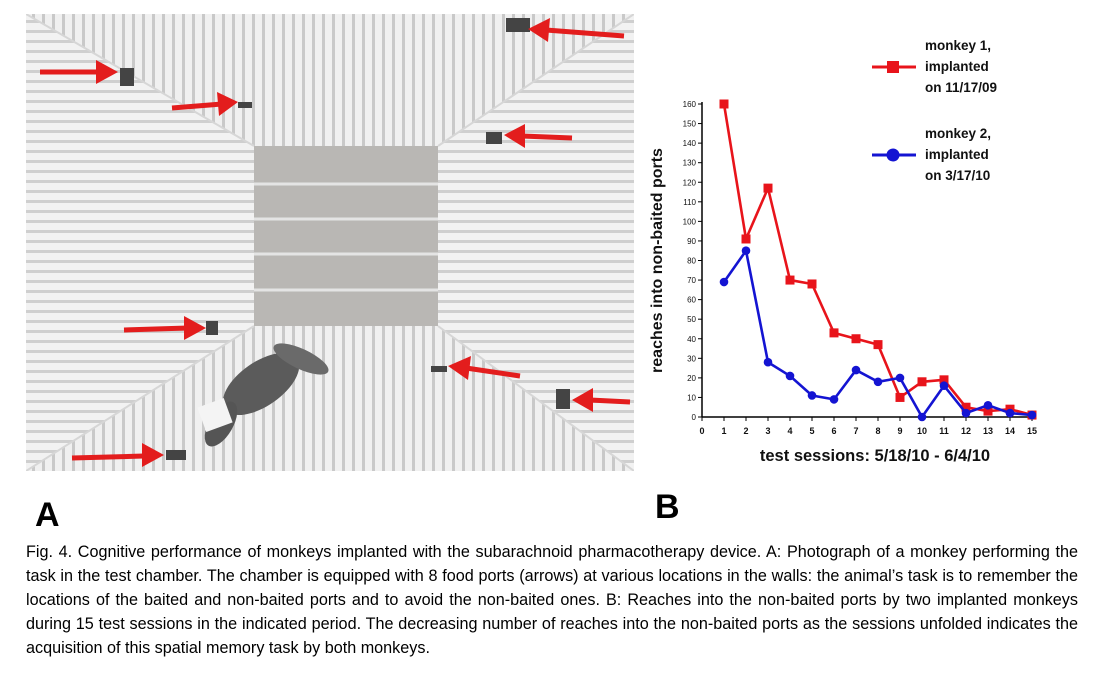 Image resolution: width=1093 pixels, height=688 pixels. Describe the element at coordinates (723, 431) in the screenshot. I see `x-tick-label: 1` at that location.